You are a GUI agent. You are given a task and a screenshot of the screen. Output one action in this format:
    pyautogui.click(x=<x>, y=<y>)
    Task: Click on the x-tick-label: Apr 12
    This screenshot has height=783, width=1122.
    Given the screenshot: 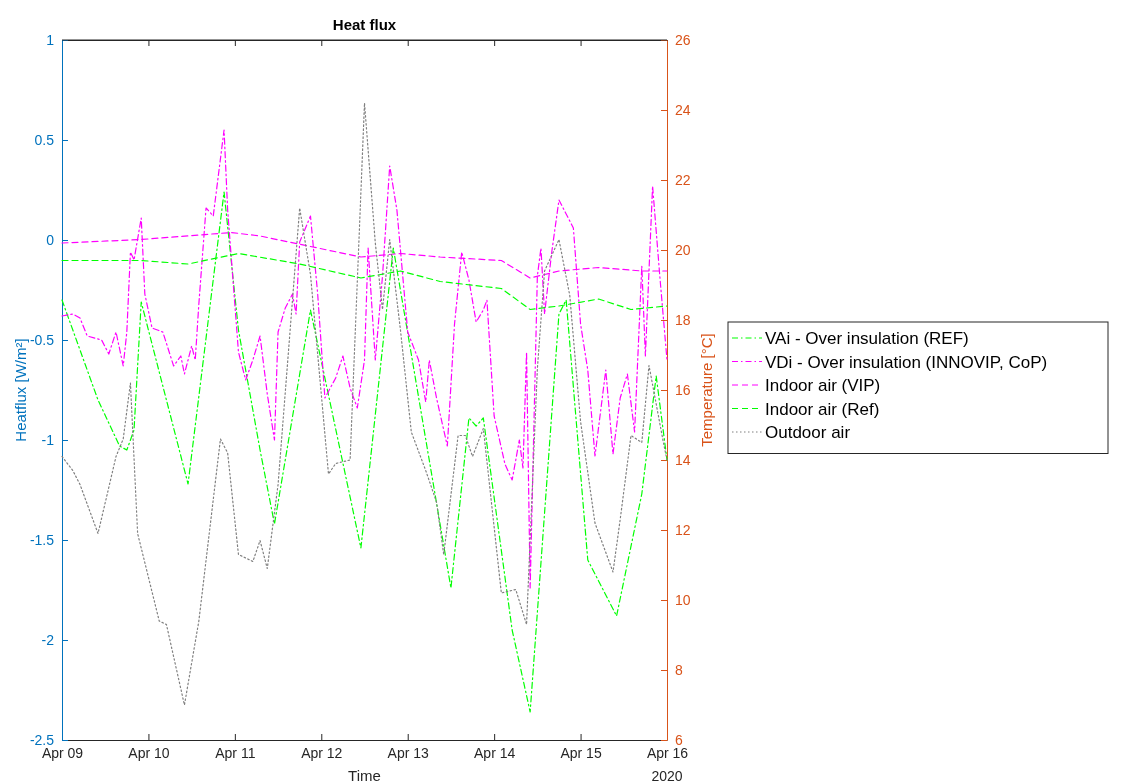 What is the action you would take?
    pyautogui.click(x=322, y=752)
    